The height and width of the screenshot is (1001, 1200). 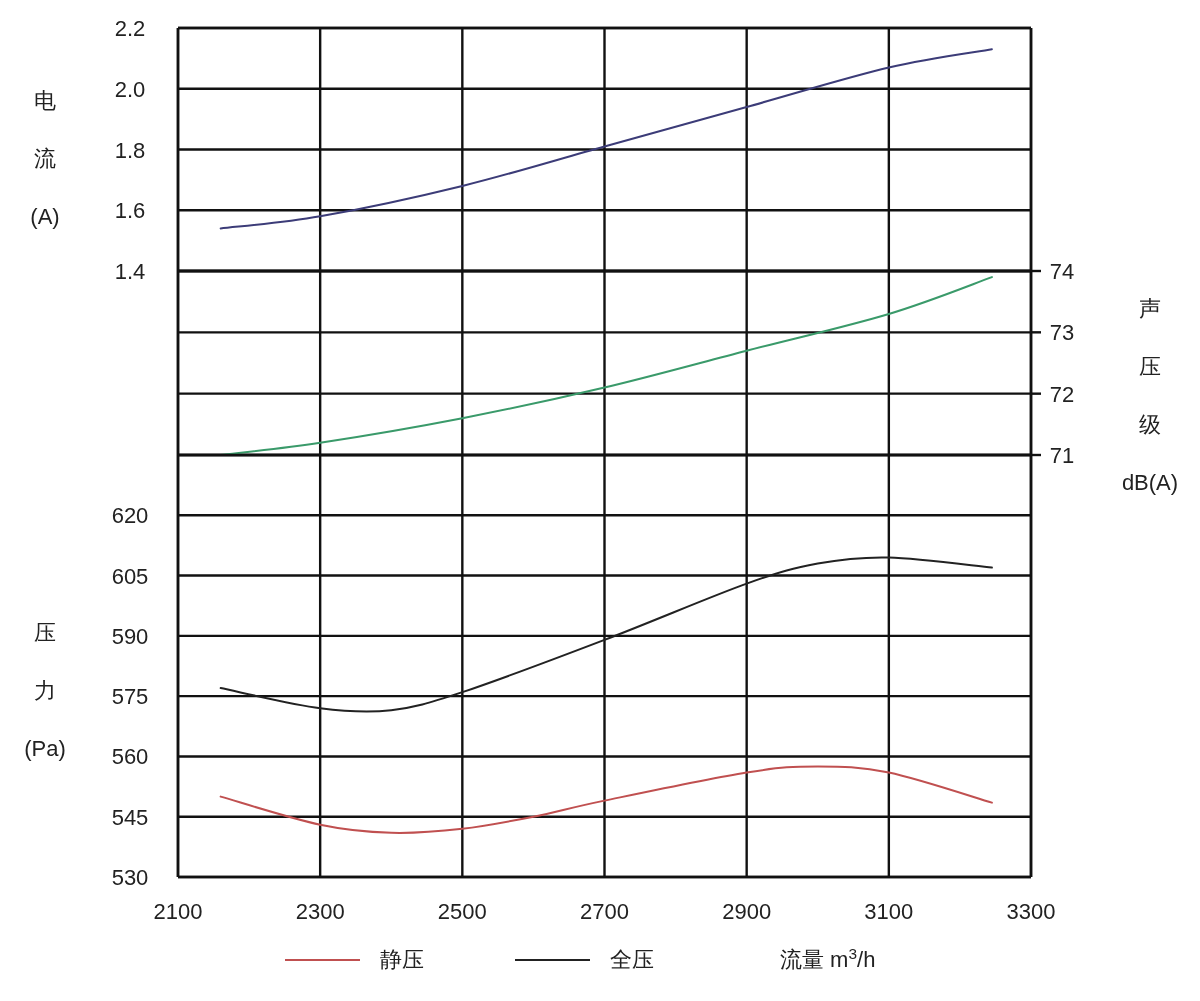 What do you see at coordinates (462, 911) in the screenshot?
I see `x-tick-label: 2500` at bounding box center [462, 911].